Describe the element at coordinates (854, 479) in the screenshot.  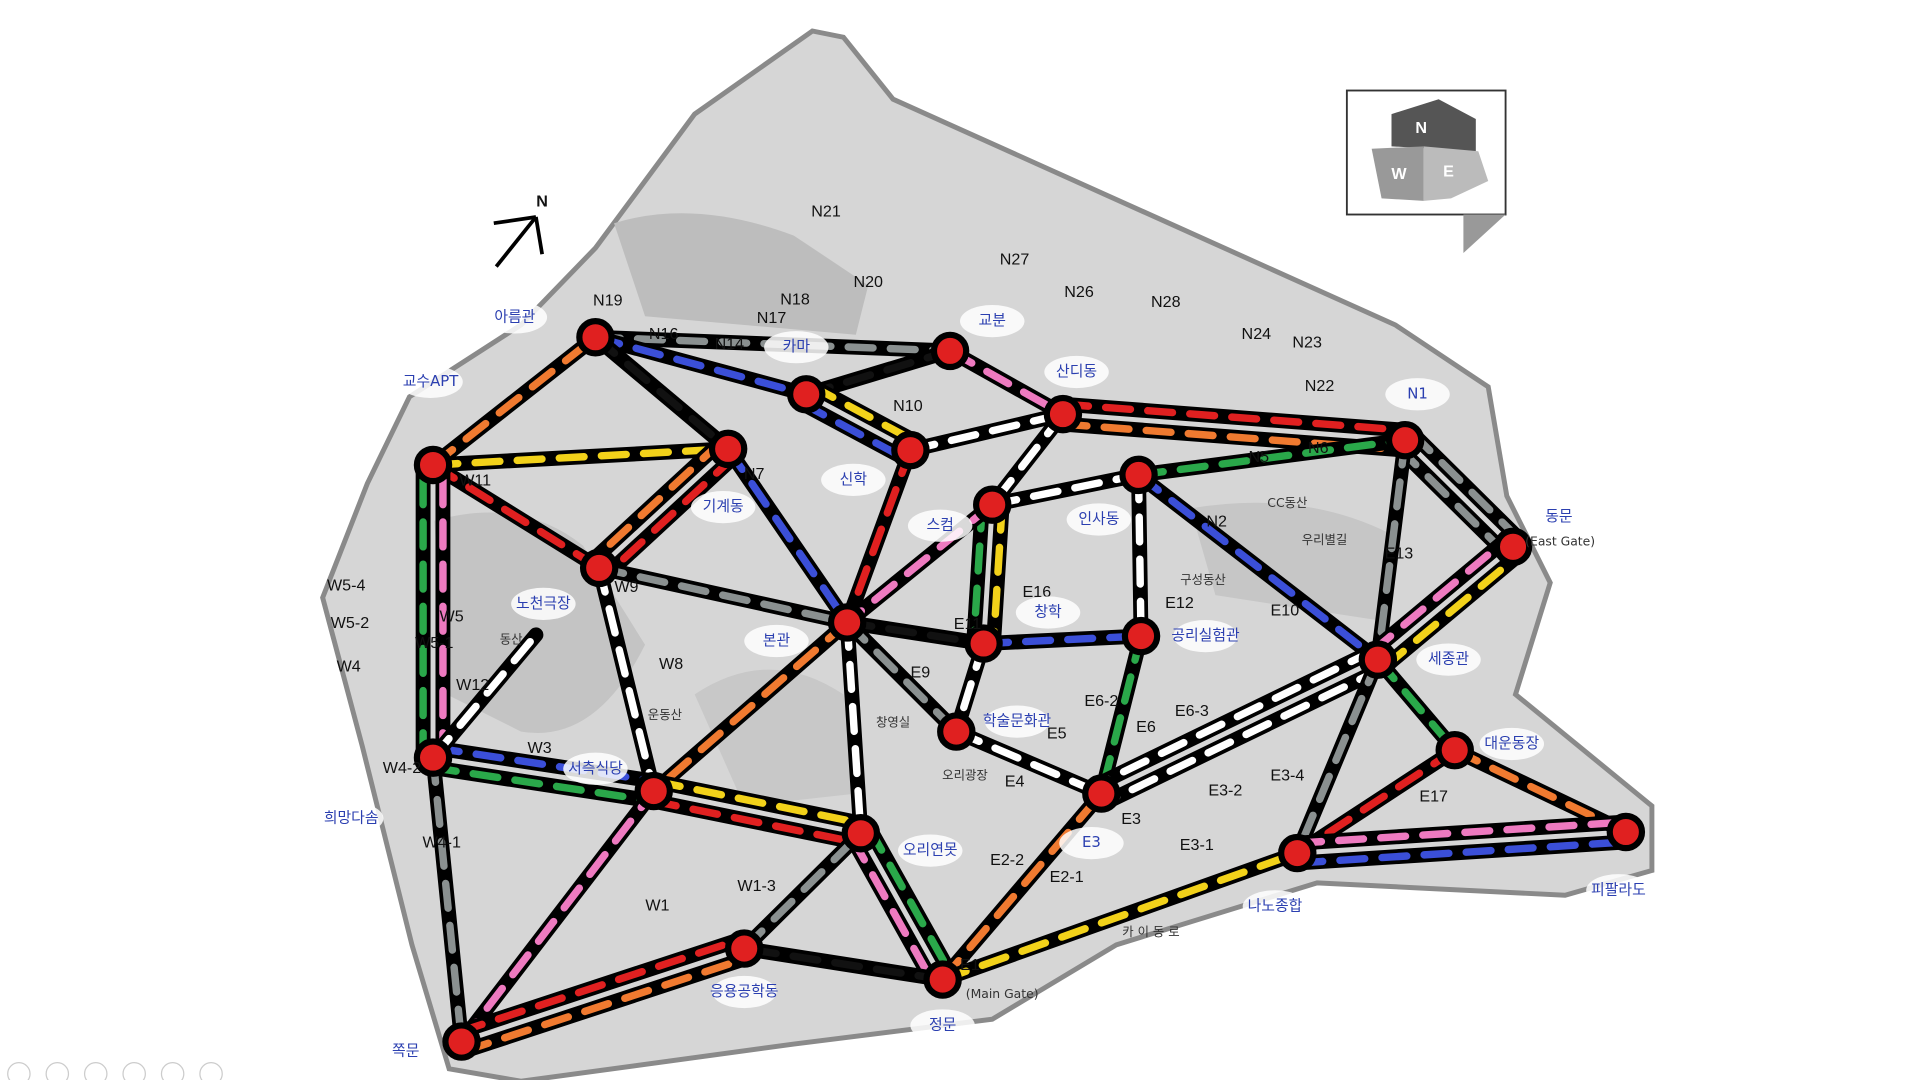
I see `handwritten-label: 신학` at that location.